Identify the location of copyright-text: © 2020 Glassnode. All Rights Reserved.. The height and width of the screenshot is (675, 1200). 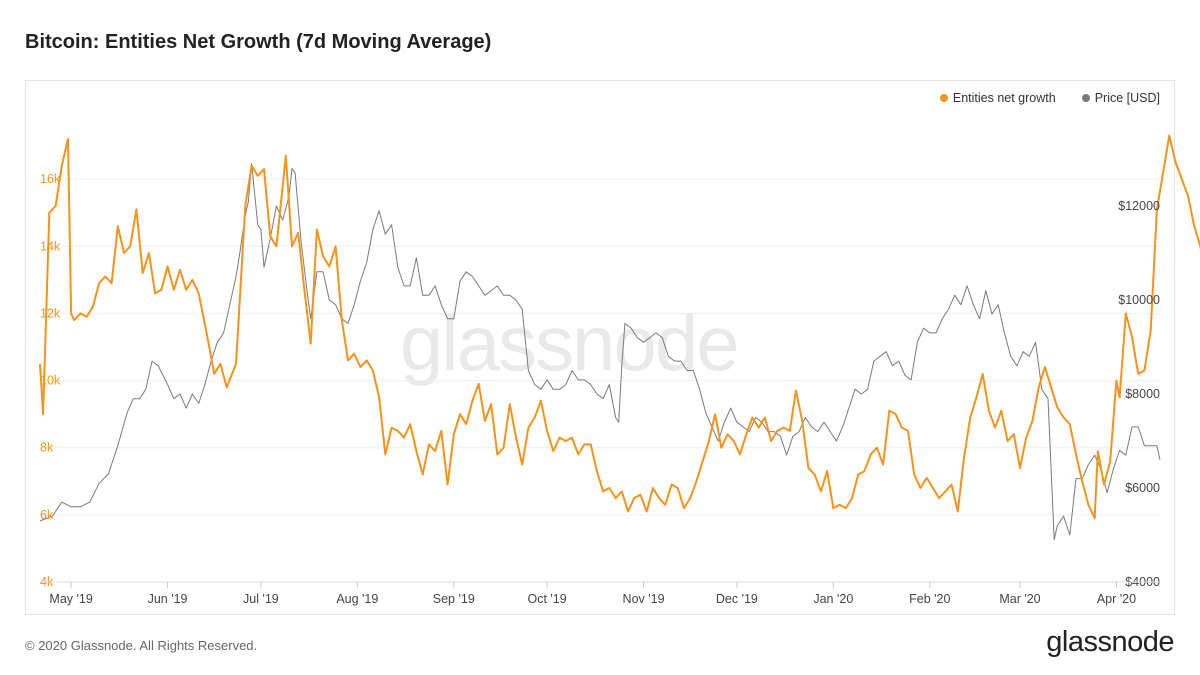
(141, 645).